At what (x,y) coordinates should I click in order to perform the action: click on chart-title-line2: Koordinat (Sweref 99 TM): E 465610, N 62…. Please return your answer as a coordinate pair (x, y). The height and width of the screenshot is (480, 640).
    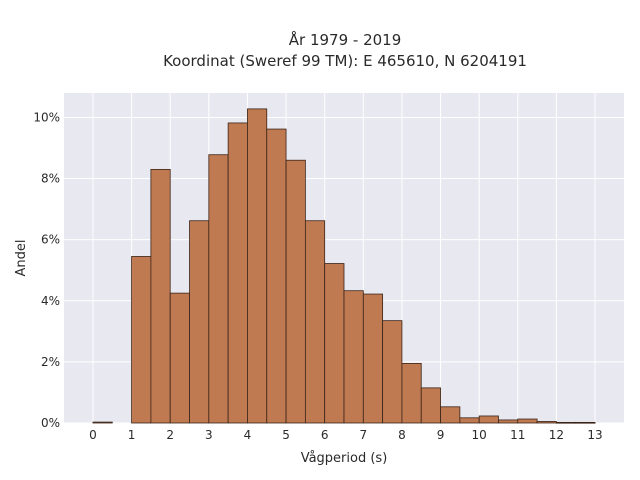
    Looking at the image, I should click on (345, 61).